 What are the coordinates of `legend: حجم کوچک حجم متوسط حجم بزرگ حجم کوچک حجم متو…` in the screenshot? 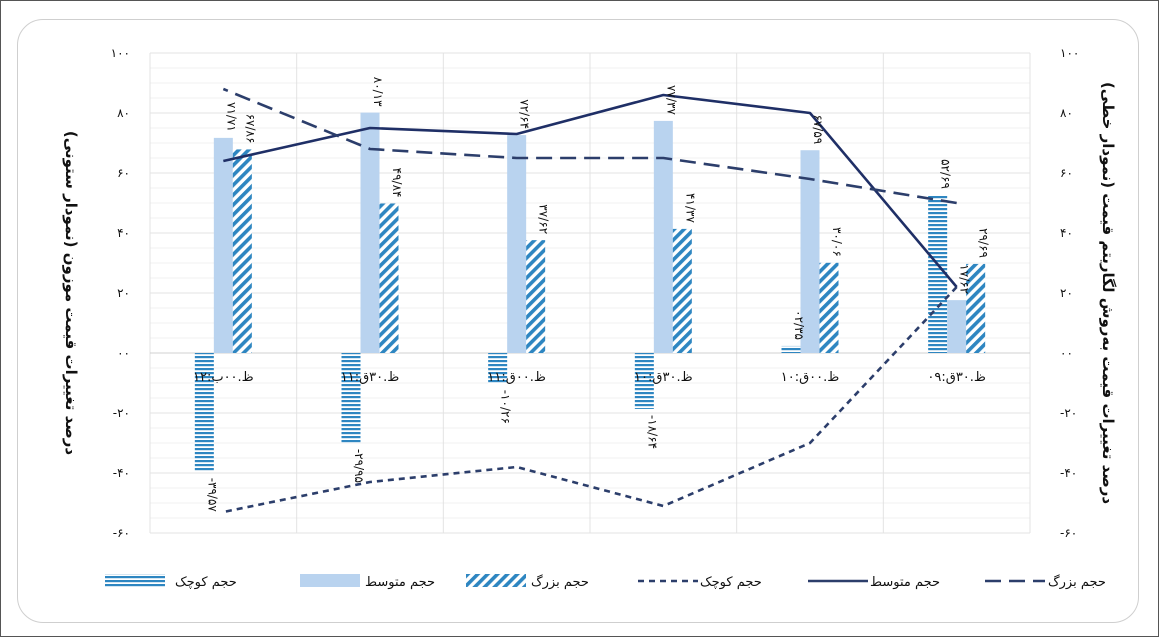 It's located at (605, 581).